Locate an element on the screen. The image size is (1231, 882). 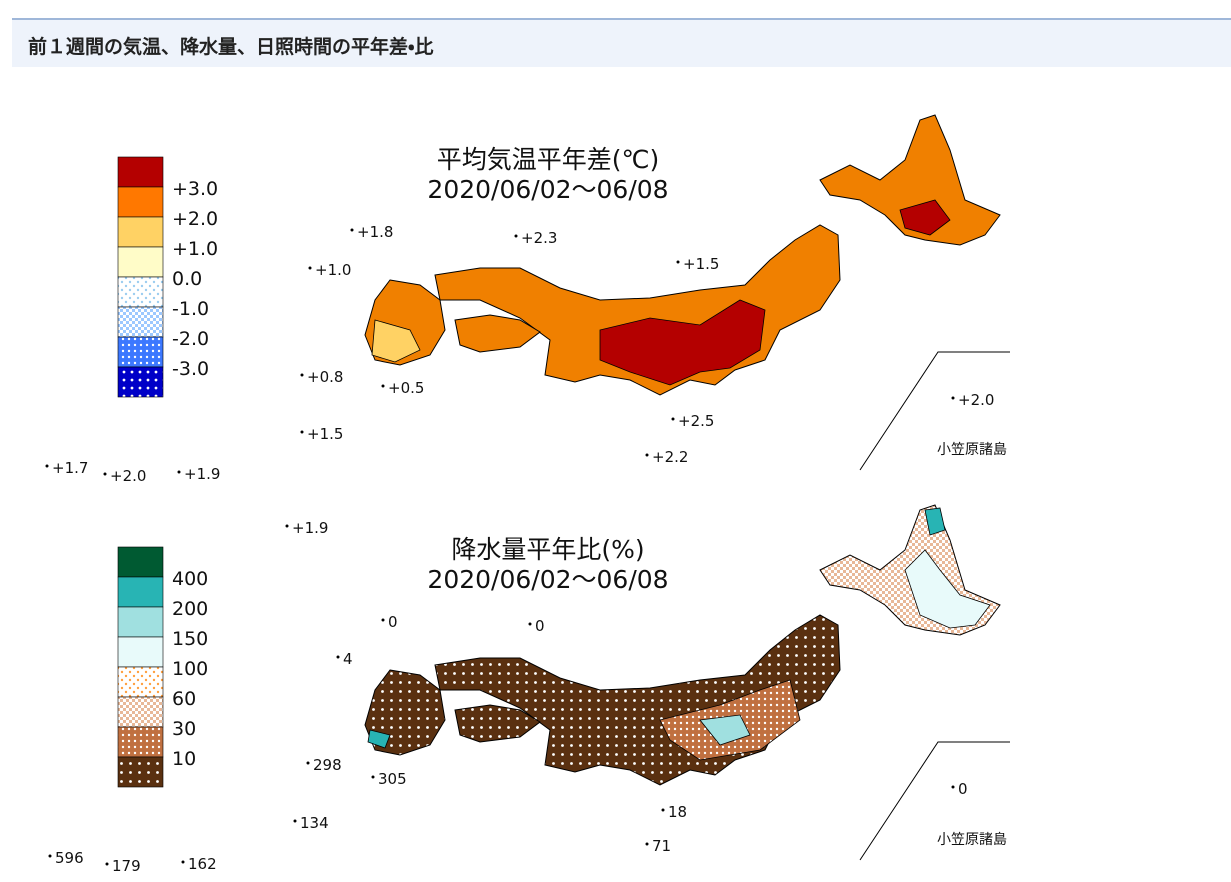
station-label: +1.7 is located at coordinates (70, 468).